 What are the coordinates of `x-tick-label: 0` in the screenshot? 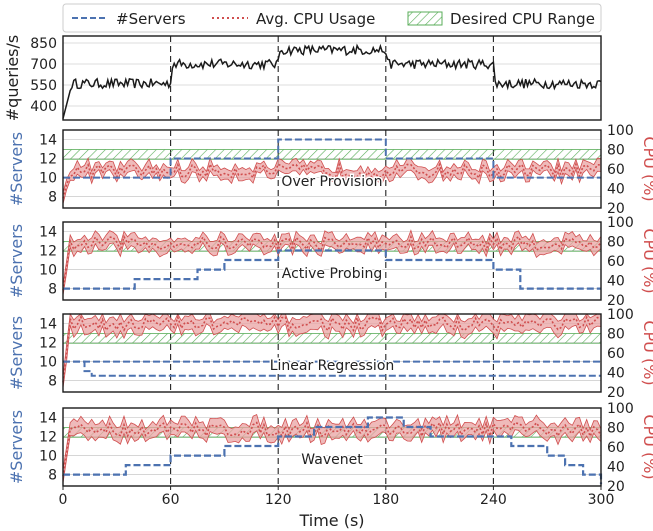 It's located at (63, 500).